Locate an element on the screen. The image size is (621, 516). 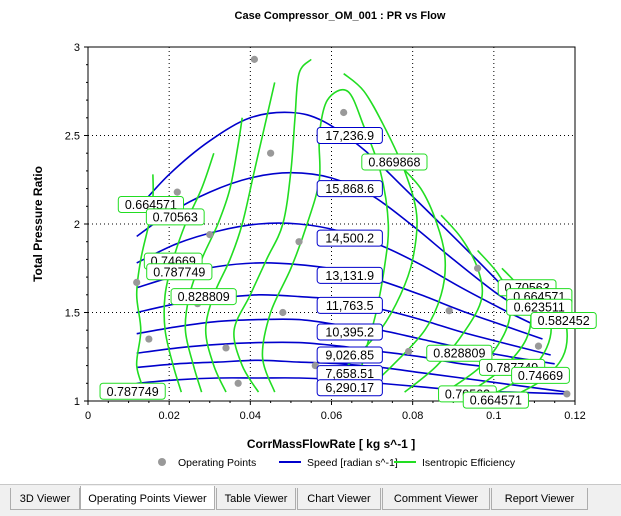
y-tick-label: 3 is located at coordinates (77, 48).